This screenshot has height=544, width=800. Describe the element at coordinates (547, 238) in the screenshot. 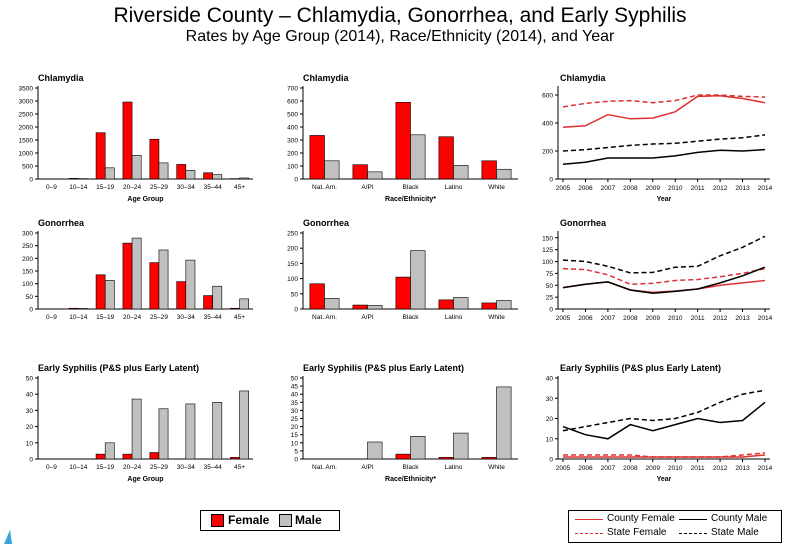

I see `y-tick-label: 150` at that location.